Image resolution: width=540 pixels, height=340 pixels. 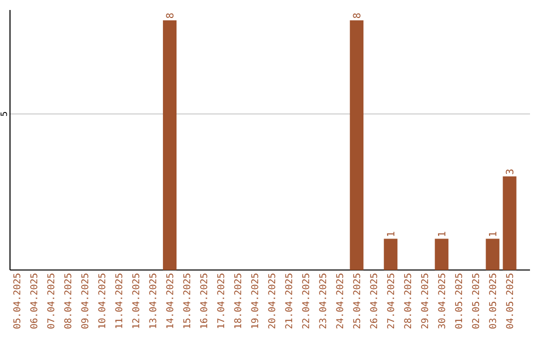 What do you see at coordinates (152, 301) in the screenshot?
I see `x-tick-label: 13.04.2025` at bounding box center [152, 301].